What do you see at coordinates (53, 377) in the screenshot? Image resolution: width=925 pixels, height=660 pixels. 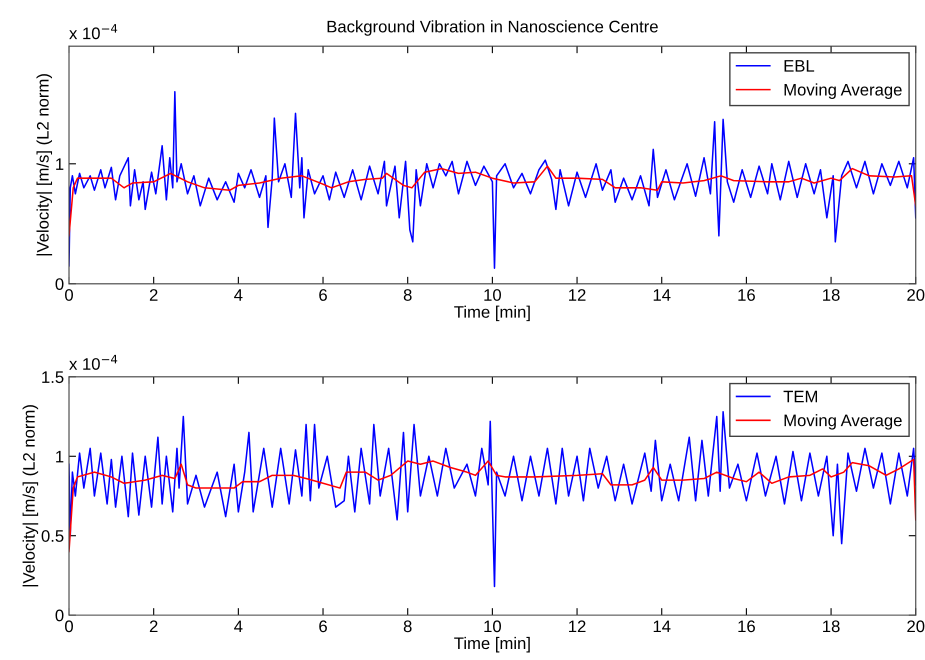 I see `y-tick-label: 1.5` at bounding box center [53, 377].